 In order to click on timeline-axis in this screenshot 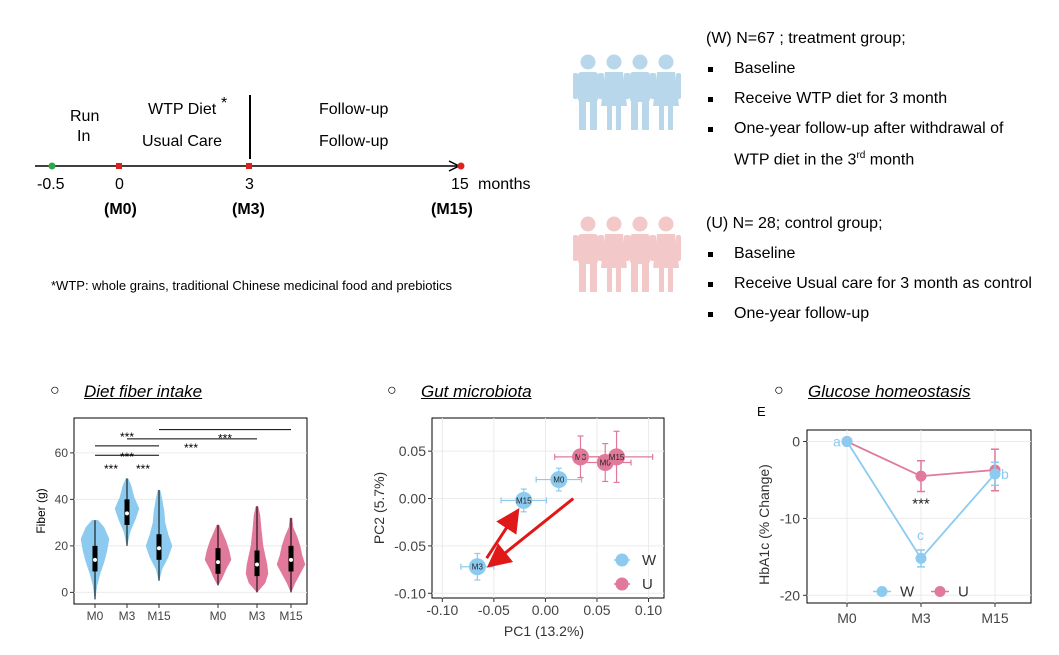, I will do `click(250, 166)`.